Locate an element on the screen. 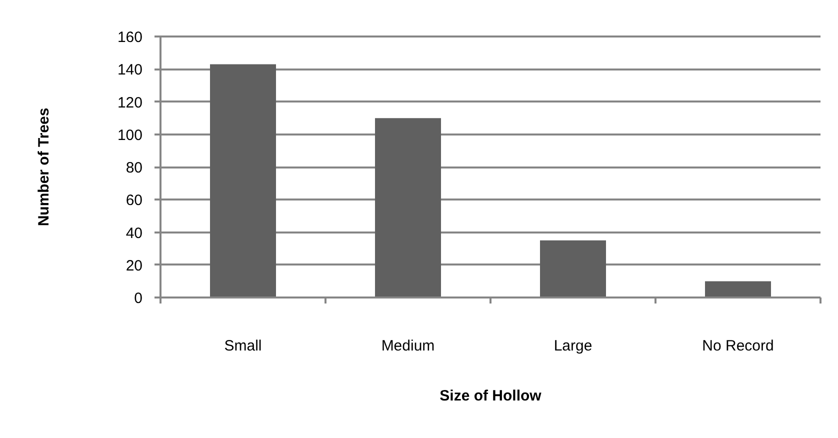 The height and width of the screenshot is (438, 838). x-tick-label: Medium is located at coordinates (408, 346).